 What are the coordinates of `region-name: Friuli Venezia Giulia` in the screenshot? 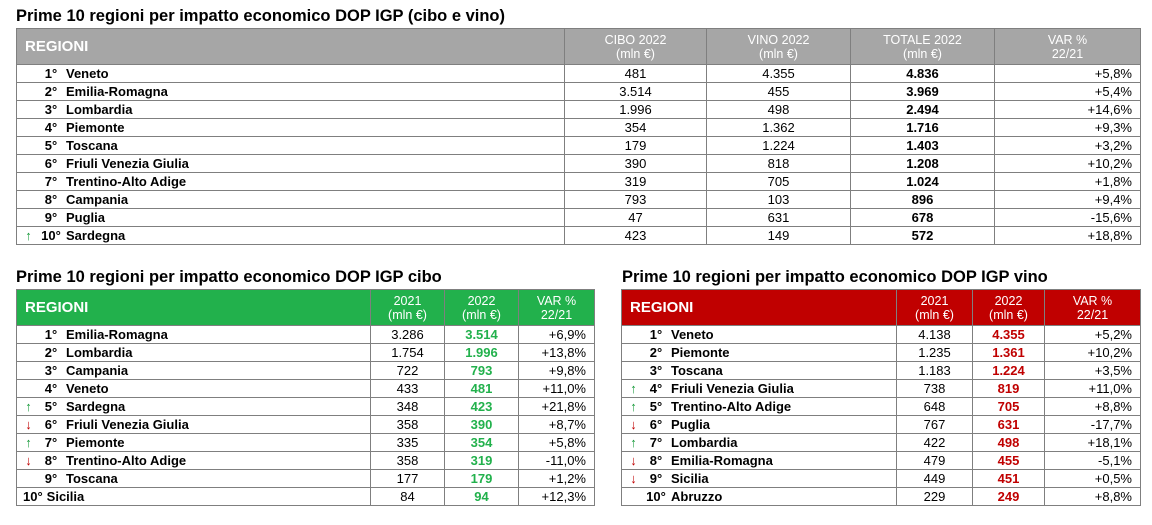 It's located at (127, 424).